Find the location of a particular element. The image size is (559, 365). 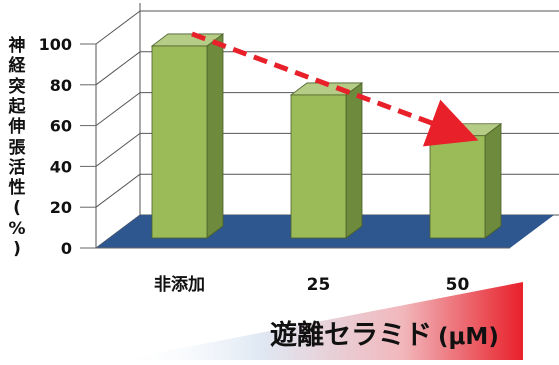

y-axis-label-char: 経 is located at coordinates (17, 66).